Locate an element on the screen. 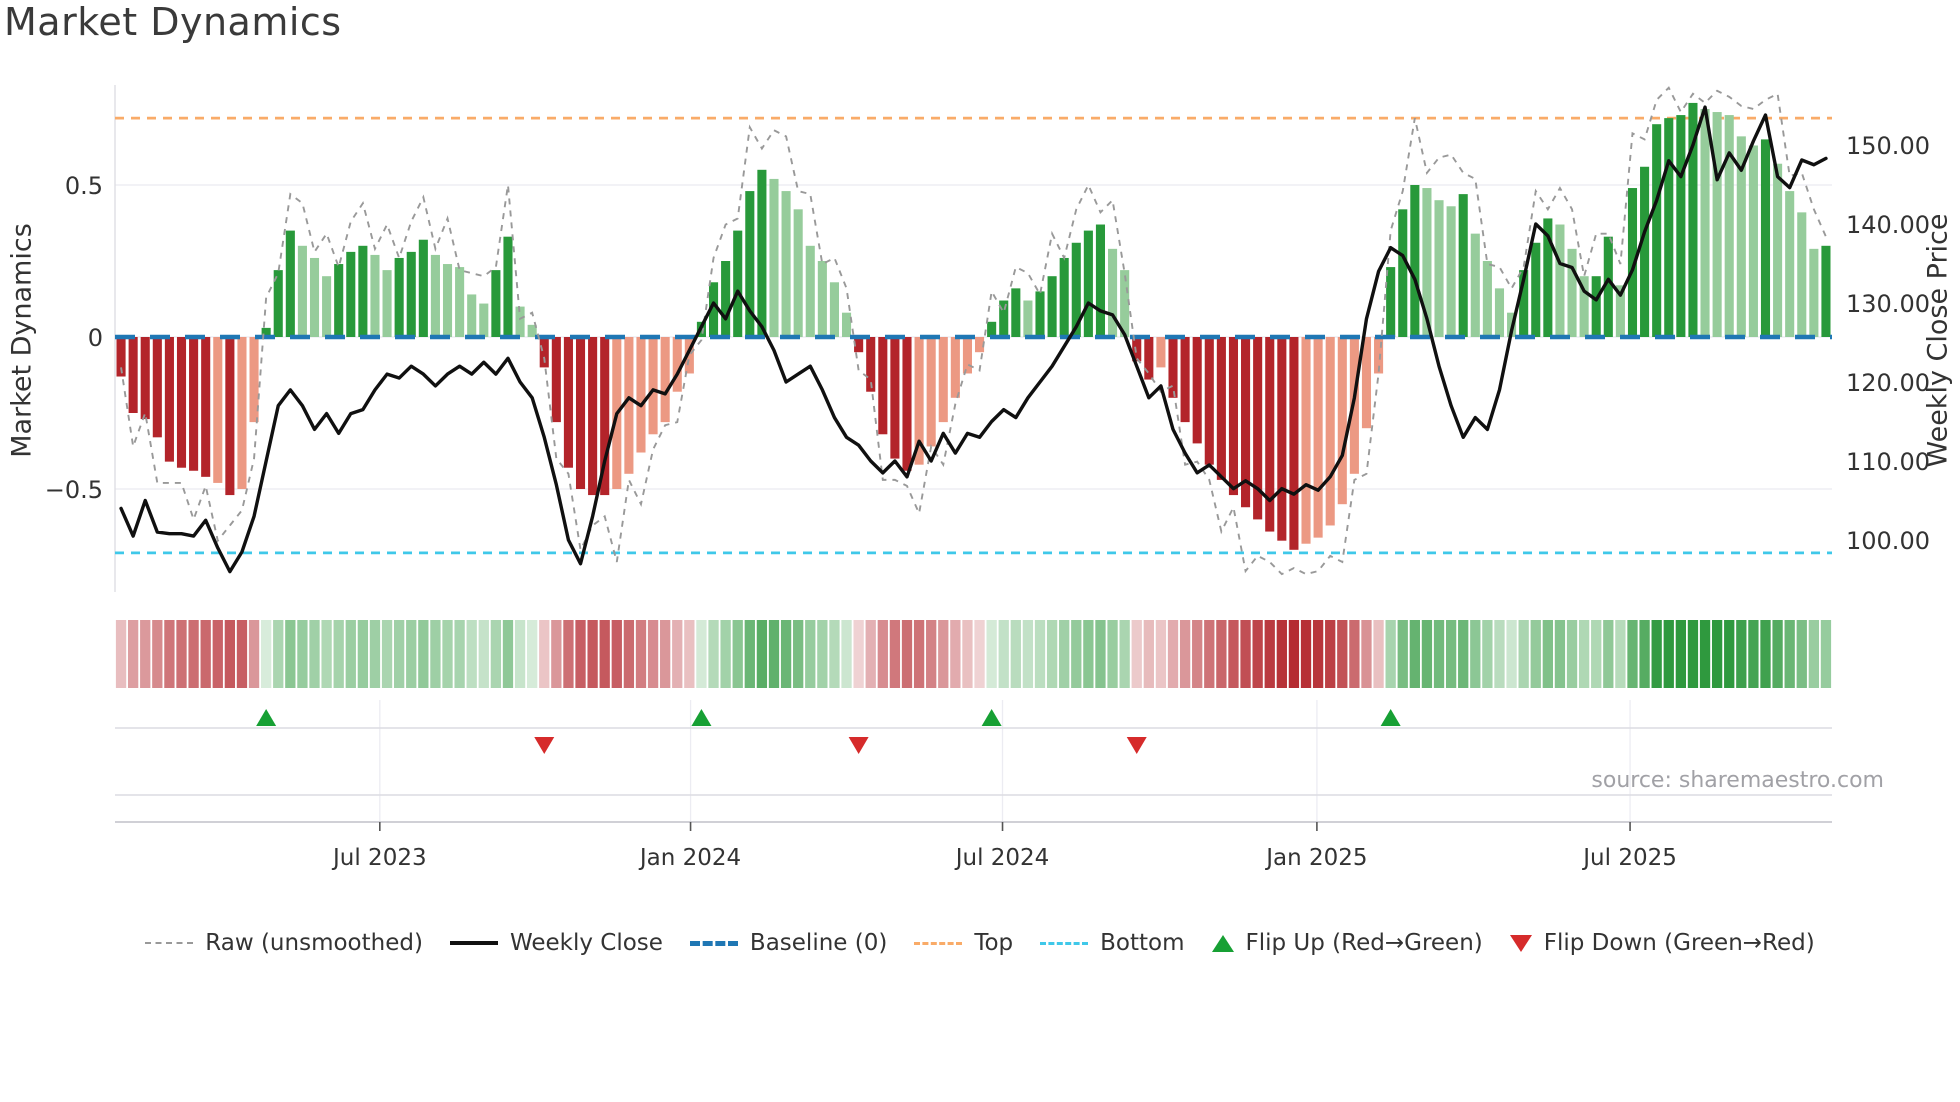  right-axis-tick-label: 130.00 is located at coordinates (1888, 304).